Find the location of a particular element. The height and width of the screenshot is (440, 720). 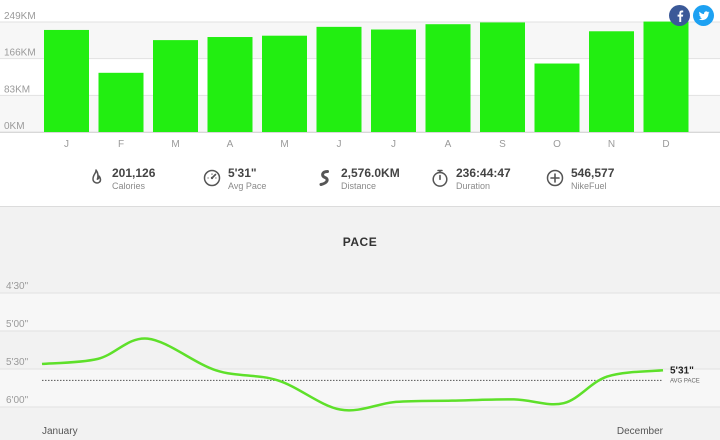

stat-label: Calories is located at coordinates (129, 186).